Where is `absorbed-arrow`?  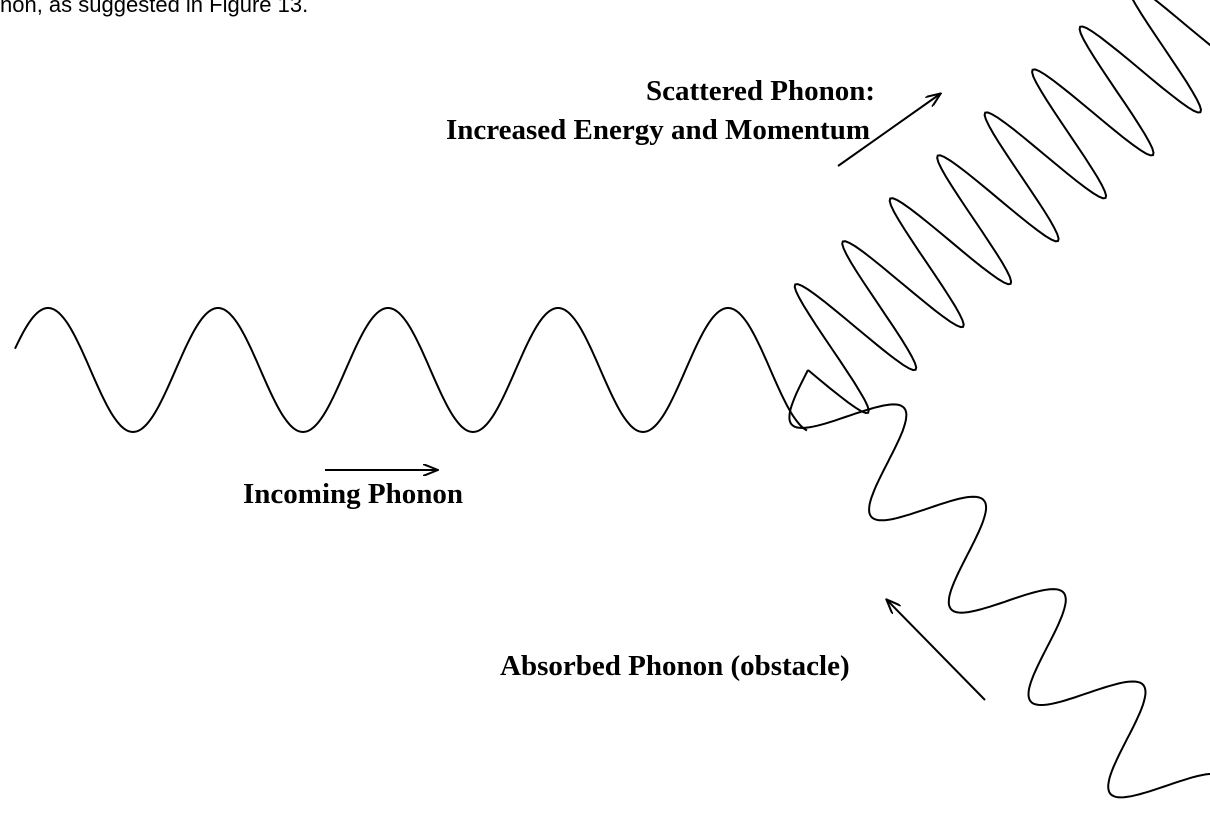
absorbed-arrow is located at coordinates (936, 650).